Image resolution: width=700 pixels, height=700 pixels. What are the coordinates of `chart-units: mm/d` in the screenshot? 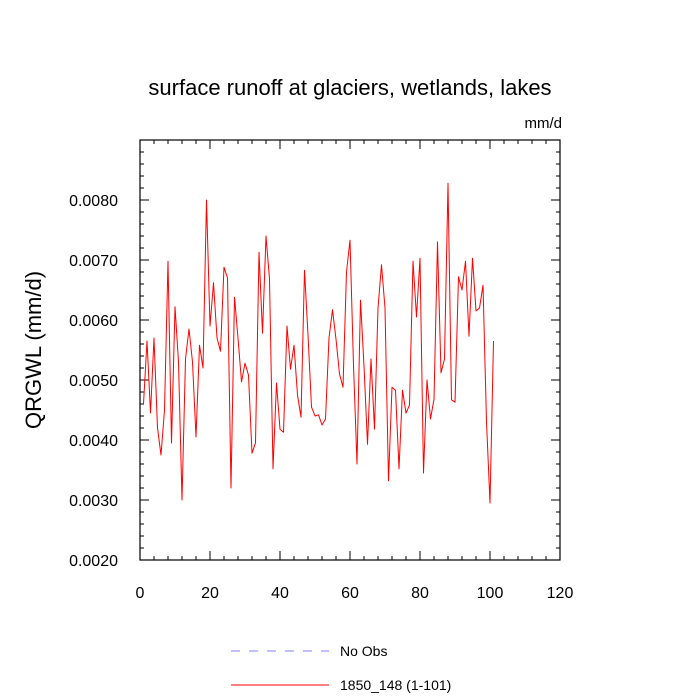 It's located at (544, 123).